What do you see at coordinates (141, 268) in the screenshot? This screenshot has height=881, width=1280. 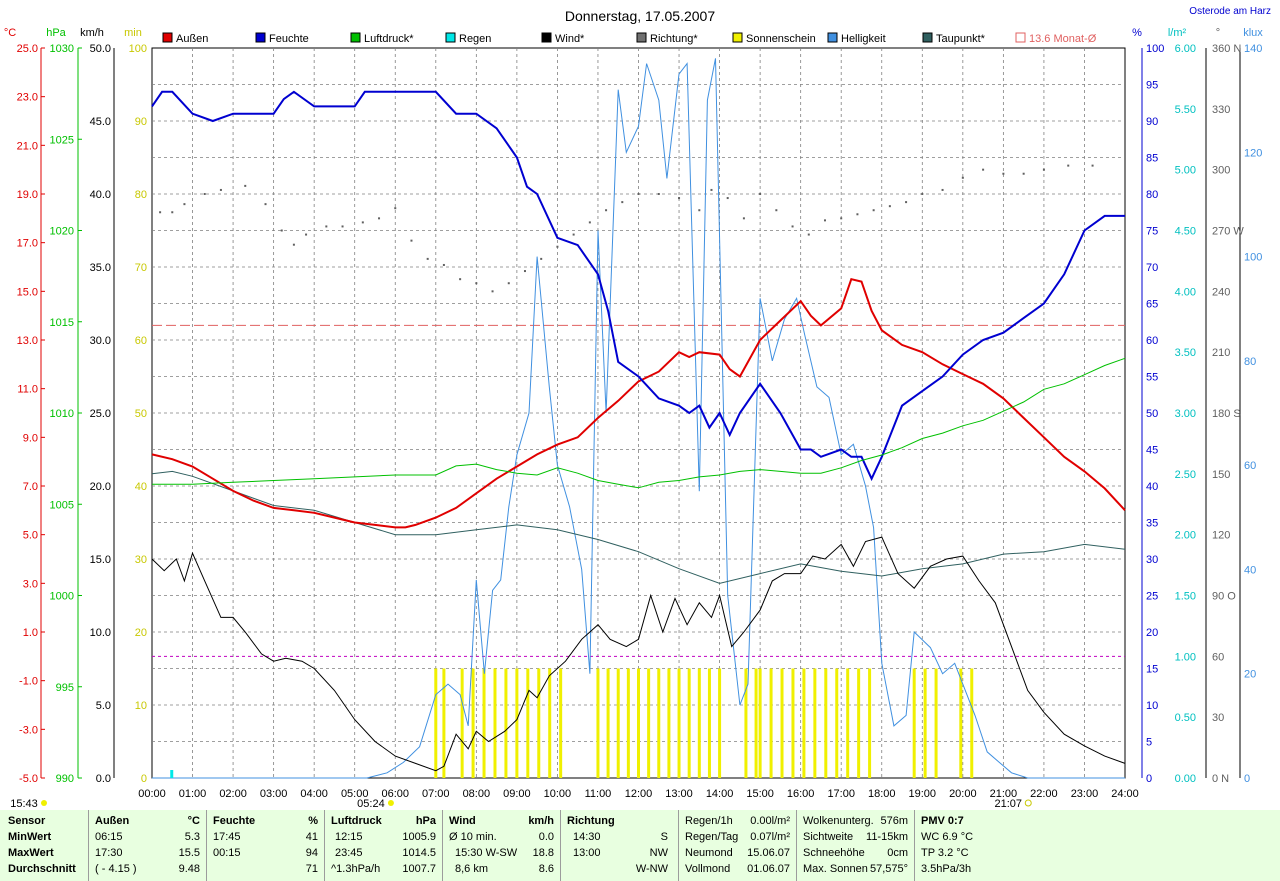 I see `min-tick-3: 70` at bounding box center [141, 268].